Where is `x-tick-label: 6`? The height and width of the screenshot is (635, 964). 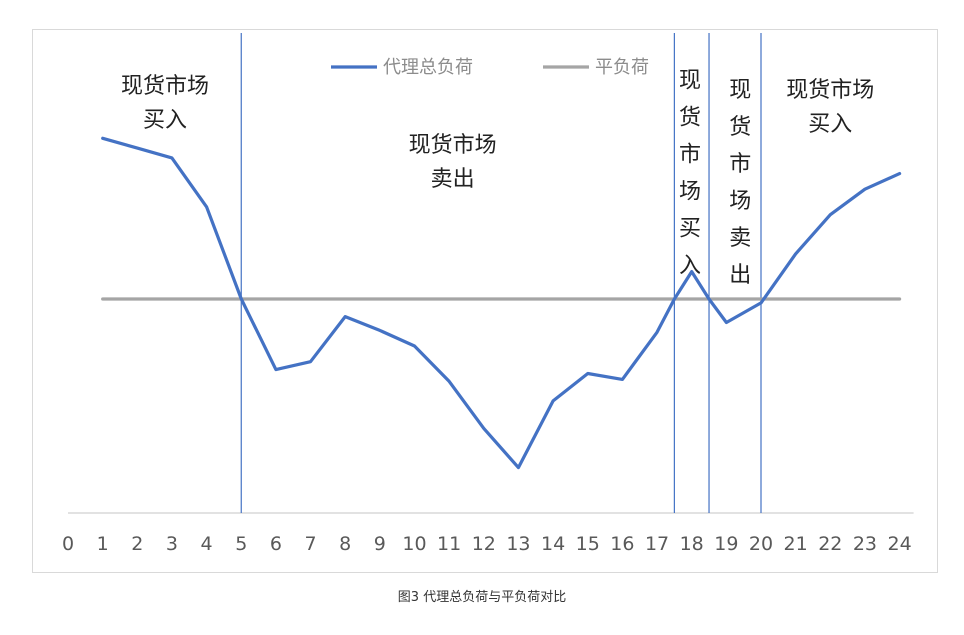 x-tick-label: 6 is located at coordinates (276, 544).